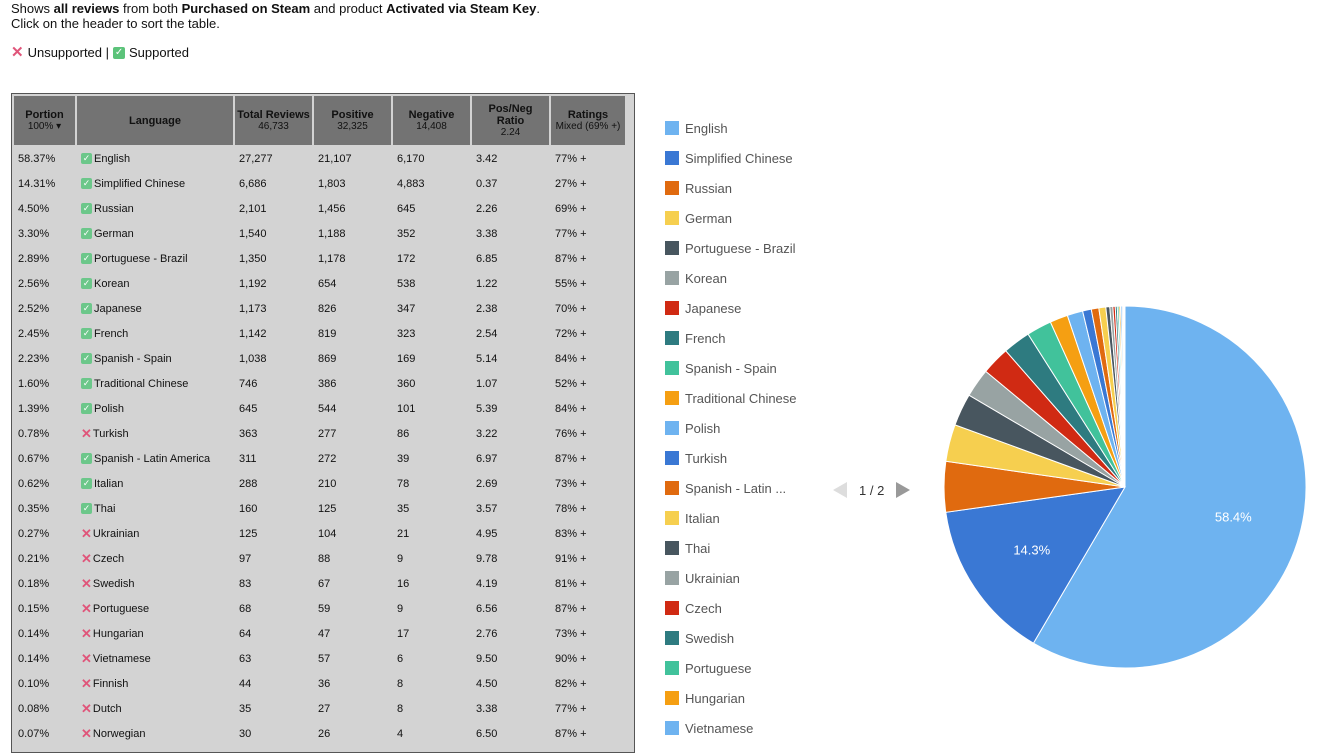 The height and width of the screenshot is (753, 1320). Describe the element at coordinates (109, 483) in the screenshot. I see `language-name: Italian` at that location.